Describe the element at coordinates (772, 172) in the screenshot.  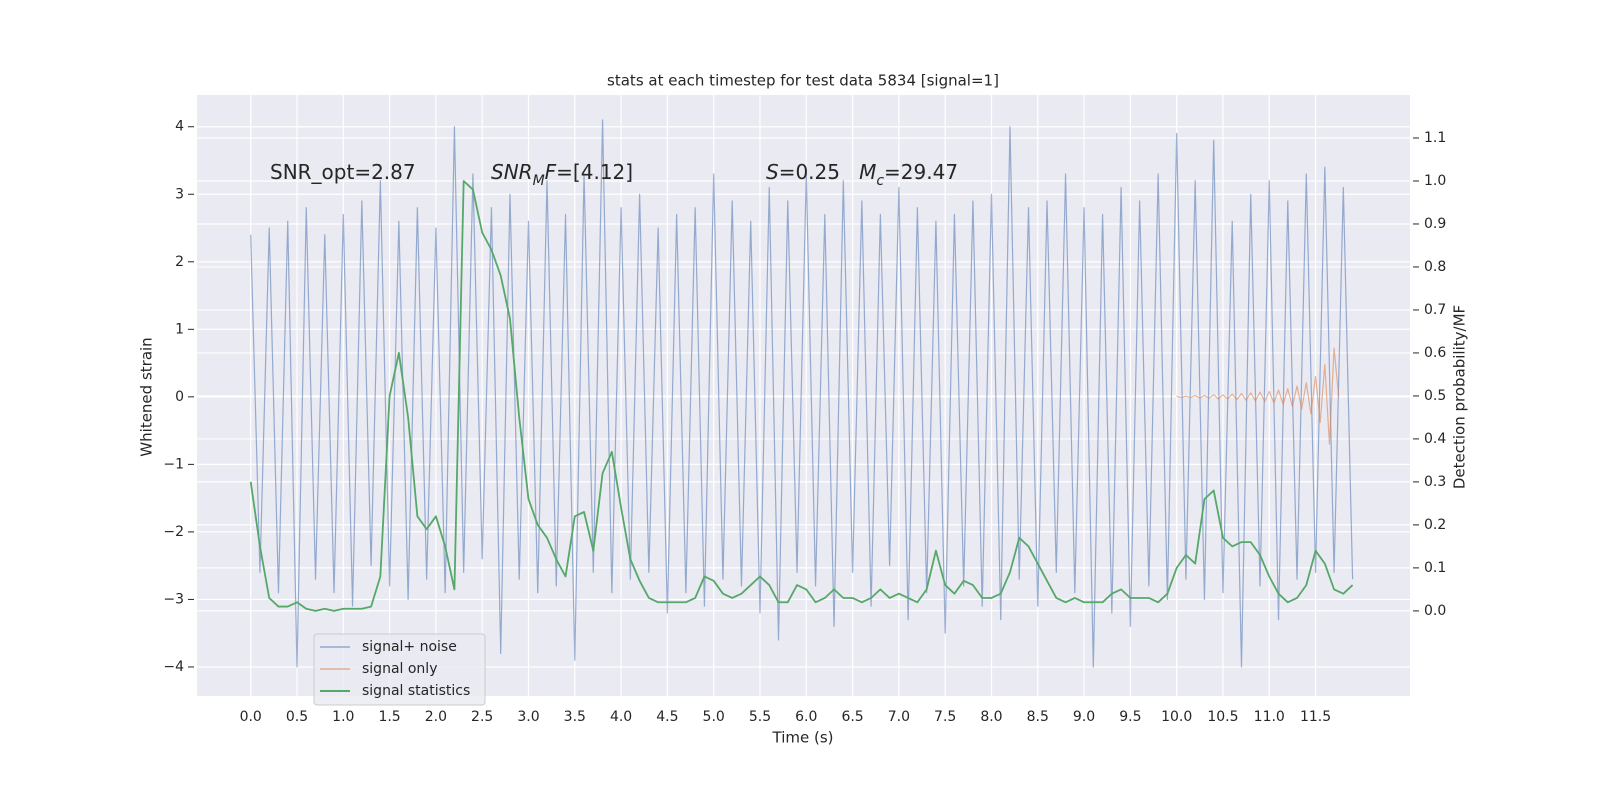
I see `annotation-part: S` at that location.